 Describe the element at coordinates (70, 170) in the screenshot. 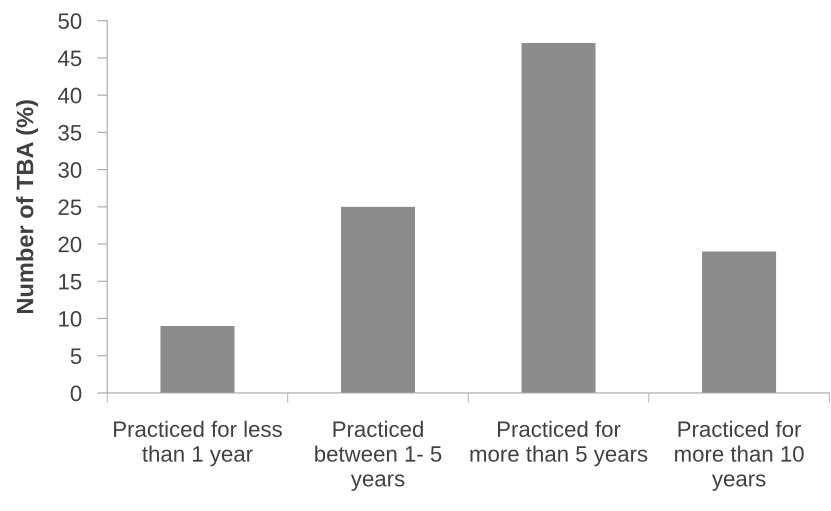

I see `y-tick-label: 30` at that location.